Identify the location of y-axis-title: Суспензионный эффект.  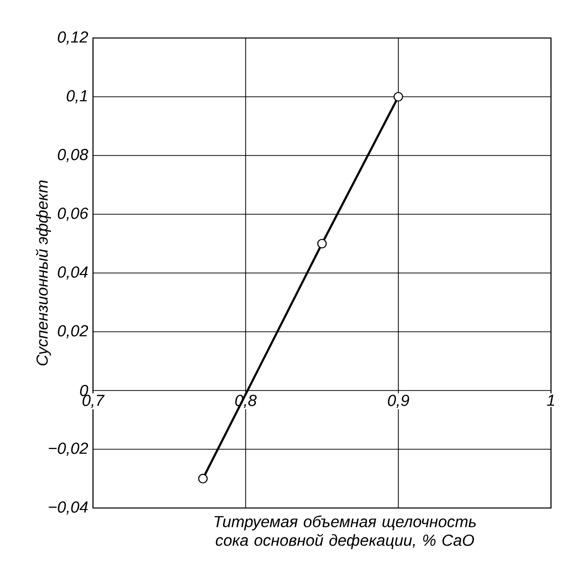
(43, 273).